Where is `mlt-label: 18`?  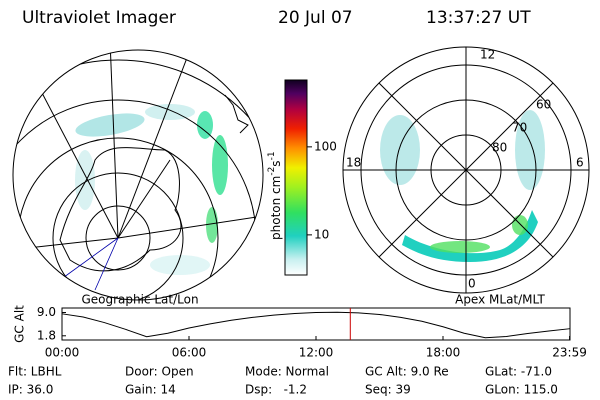 mlt-label: 18 is located at coordinates (353, 163).